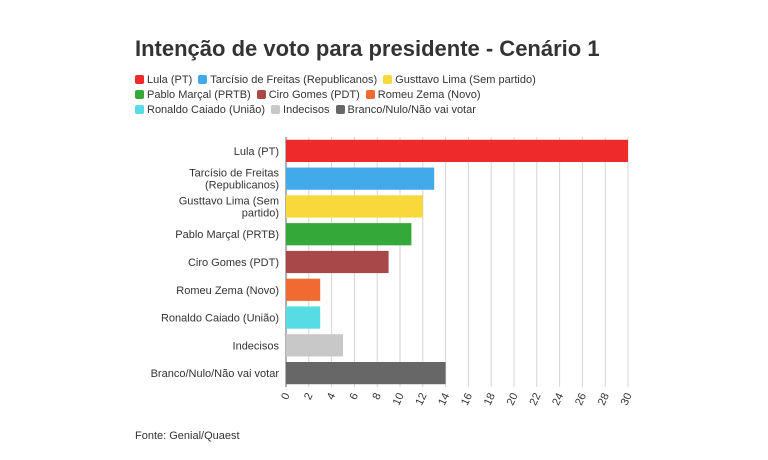 The image size is (768, 460). What do you see at coordinates (233, 263) in the screenshot?
I see `category-label: Ciro Gomes (PDT)` at bounding box center [233, 263].